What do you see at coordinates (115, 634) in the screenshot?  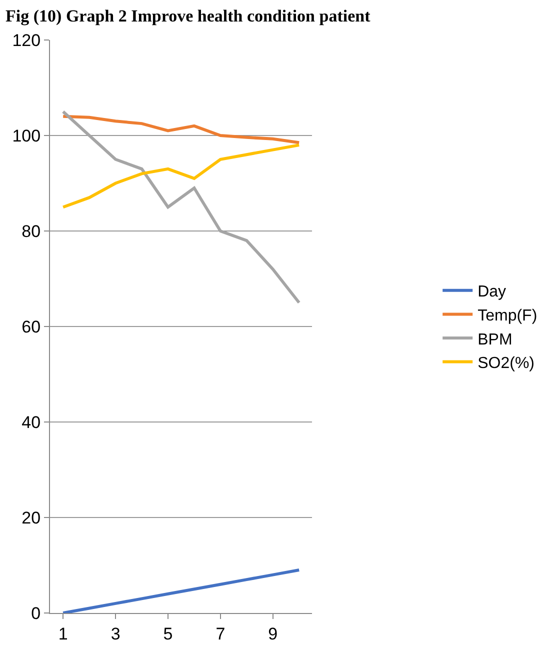 I see `x-tick-label: 3` at bounding box center [115, 634].